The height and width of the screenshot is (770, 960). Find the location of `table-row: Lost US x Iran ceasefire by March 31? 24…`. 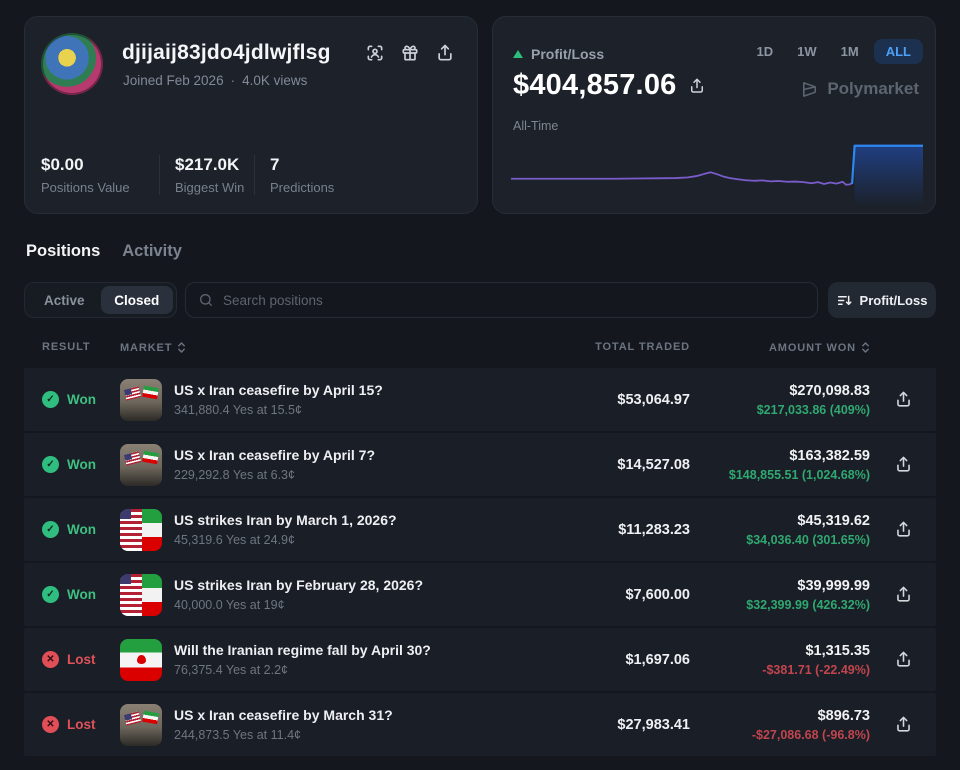

table-row: Lost US x Iran ceasefire by March 31? 24… is located at coordinates (480, 724).